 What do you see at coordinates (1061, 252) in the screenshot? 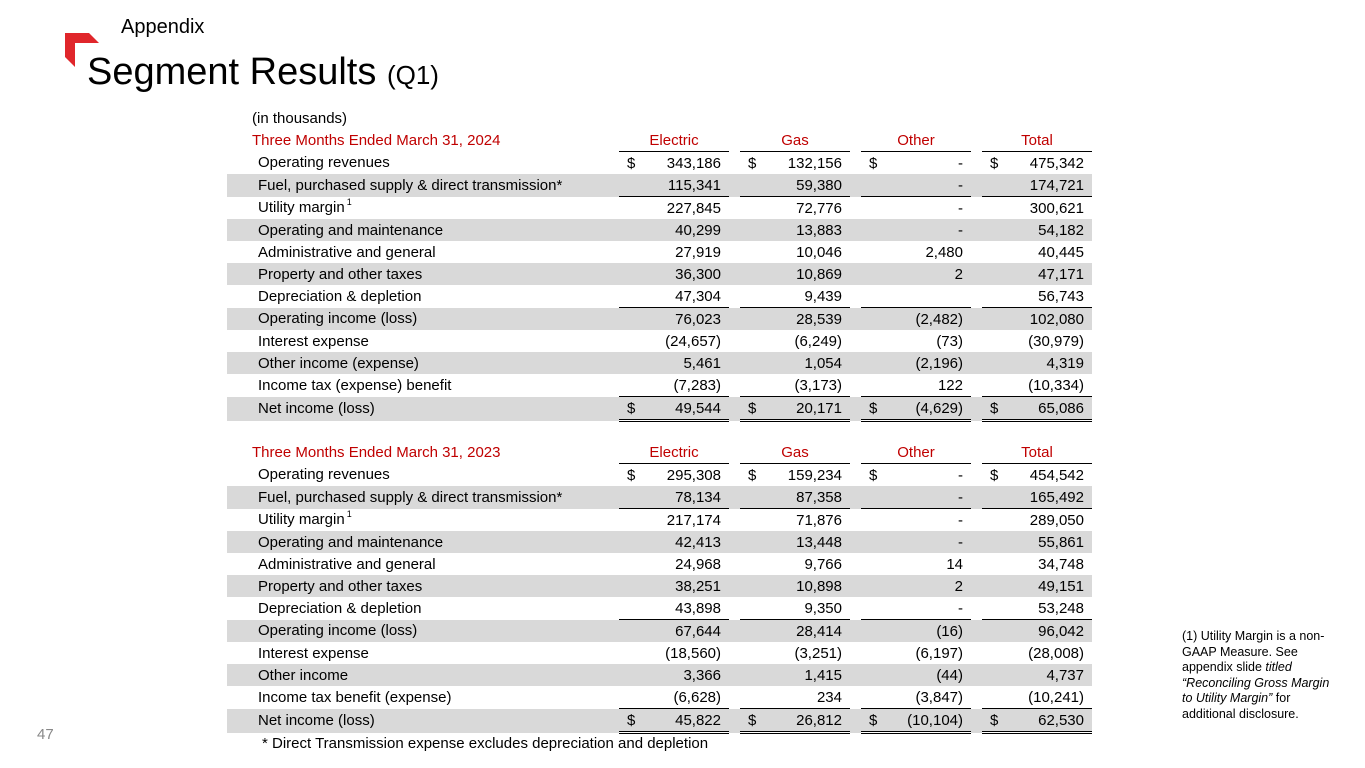
I see `cell-total: 40,445` at bounding box center [1061, 252].